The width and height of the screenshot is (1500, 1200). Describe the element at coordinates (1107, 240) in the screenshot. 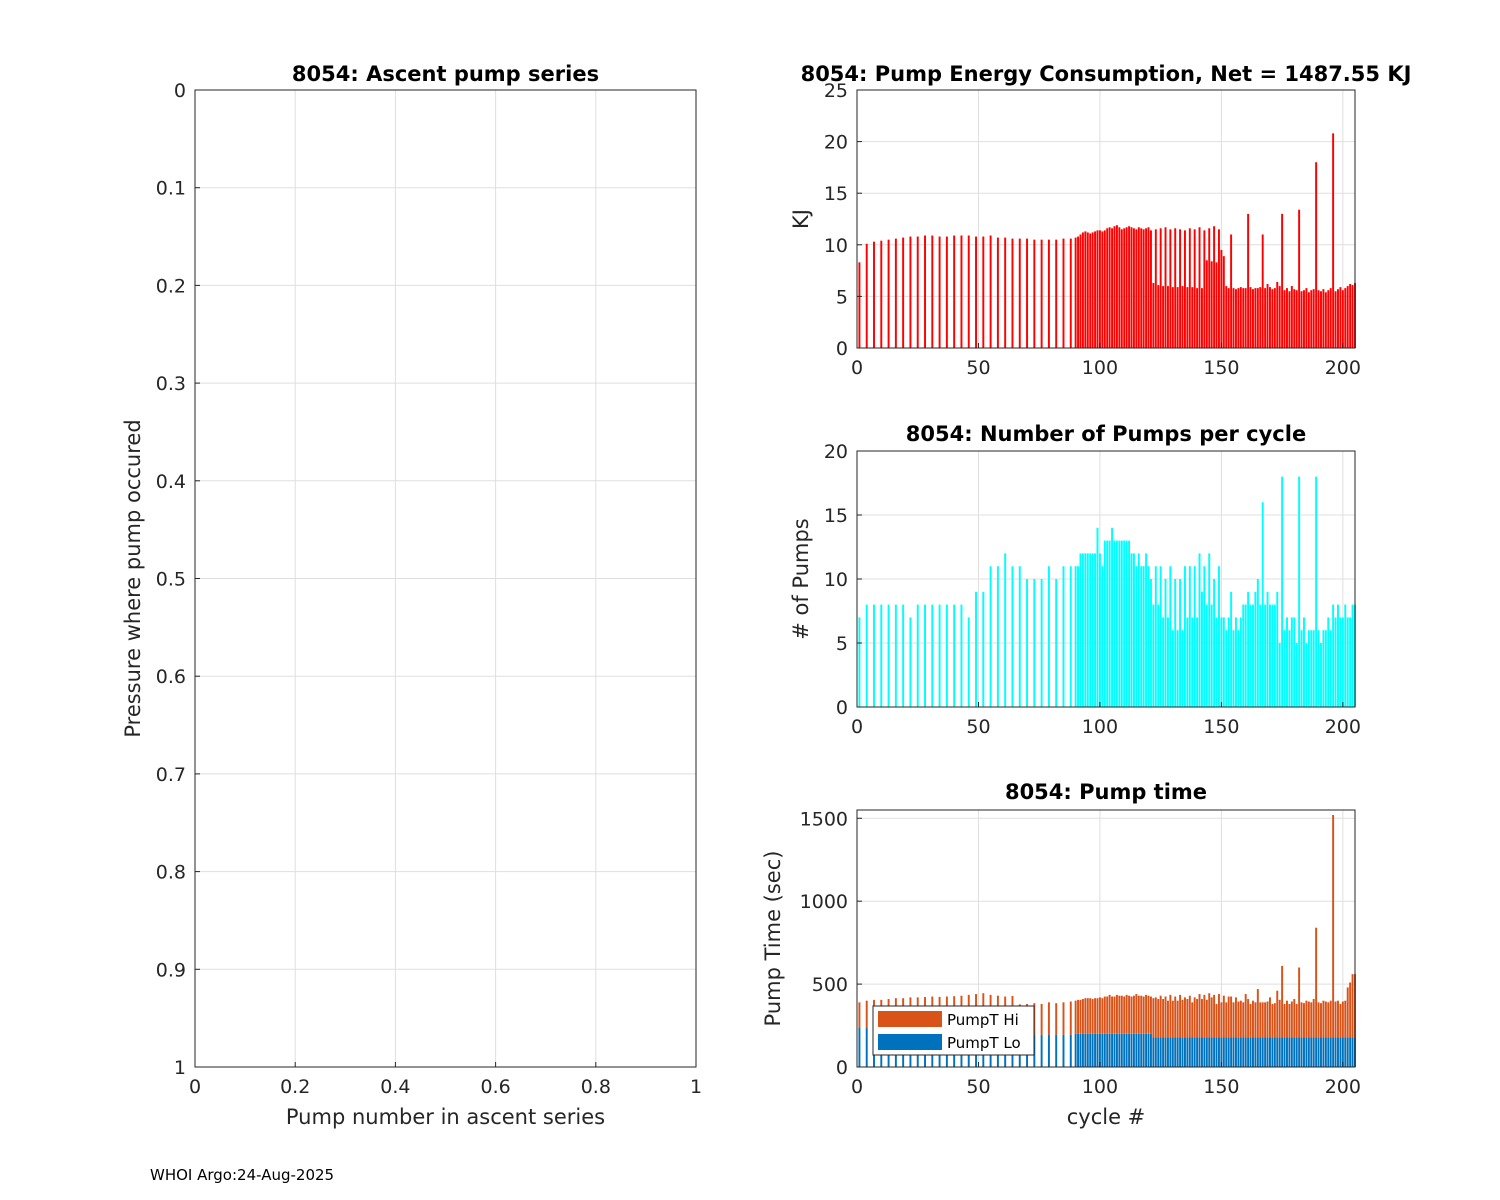

I see `energy-bars` at that location.